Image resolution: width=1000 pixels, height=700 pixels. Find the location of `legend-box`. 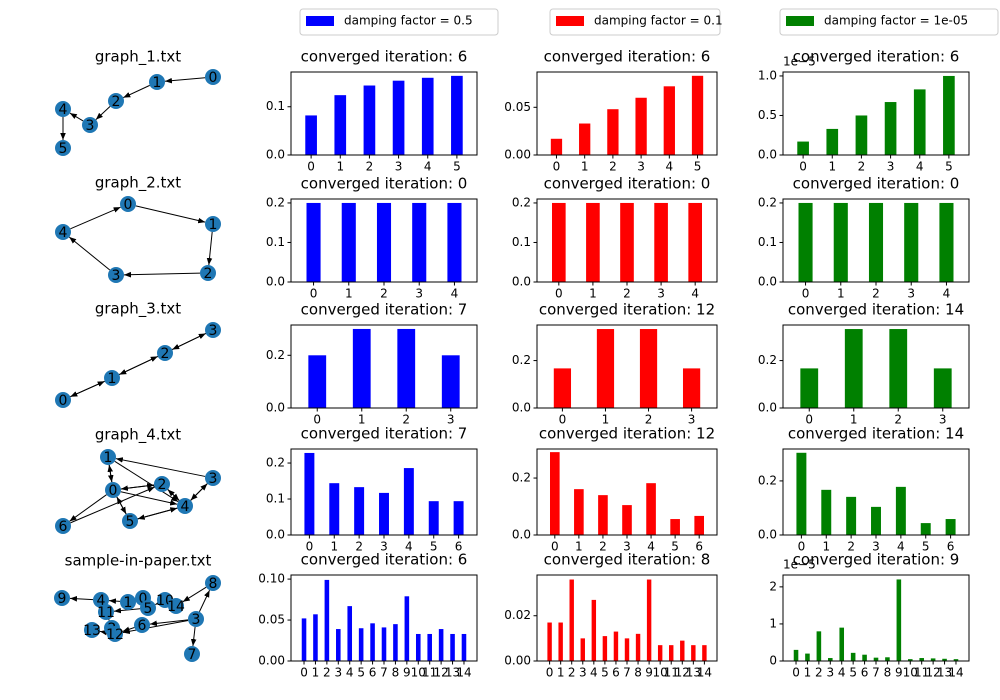

legend-box is located at coordinates (889, 22).